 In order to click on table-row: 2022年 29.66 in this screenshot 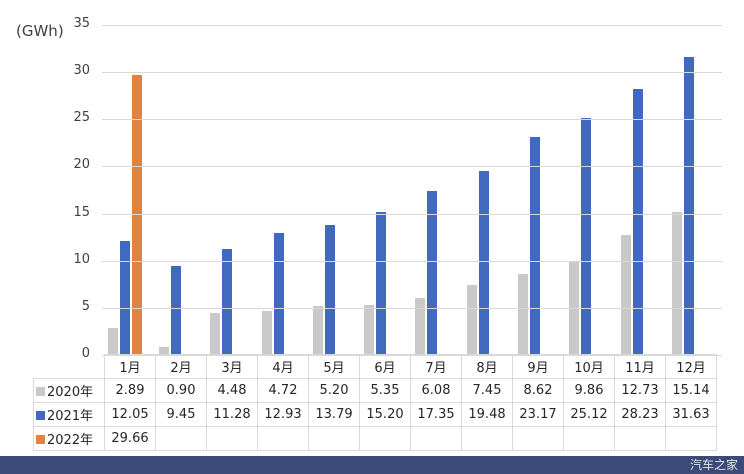, I will do `click(375, 438)`.